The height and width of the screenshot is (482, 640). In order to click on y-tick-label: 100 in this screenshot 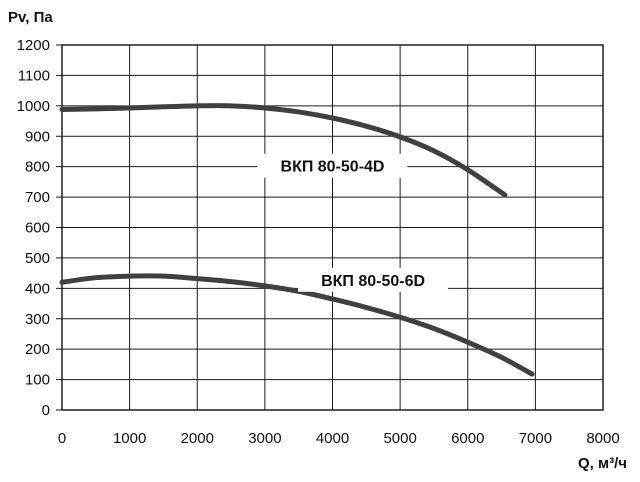, I will do `click(37, 380)`.